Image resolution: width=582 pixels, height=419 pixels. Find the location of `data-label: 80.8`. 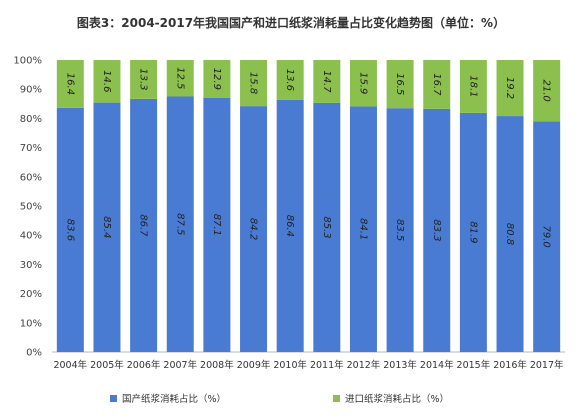

data-label: 80.8 is located at coordinates (509, 234).